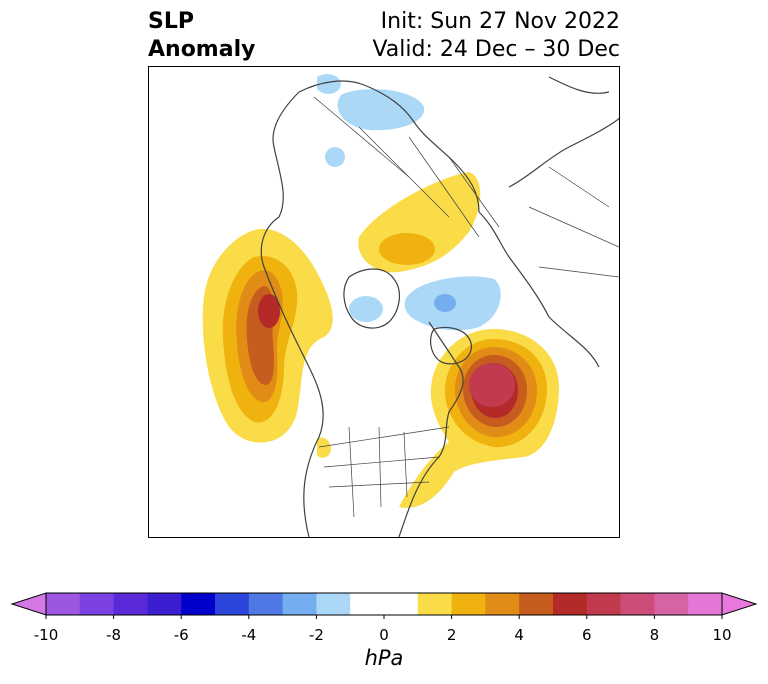  What do you see at coordinates (316, 635) in the screenshot?
I see `colorbar-tick-label: -2` at bounding box center [316, 635].